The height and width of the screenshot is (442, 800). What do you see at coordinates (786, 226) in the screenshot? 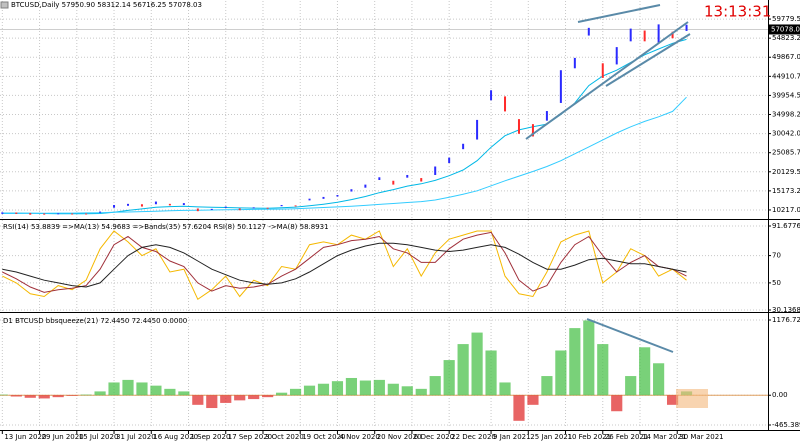
I see `y-tick-label: 91.6776` at bounding box center [786, 226].